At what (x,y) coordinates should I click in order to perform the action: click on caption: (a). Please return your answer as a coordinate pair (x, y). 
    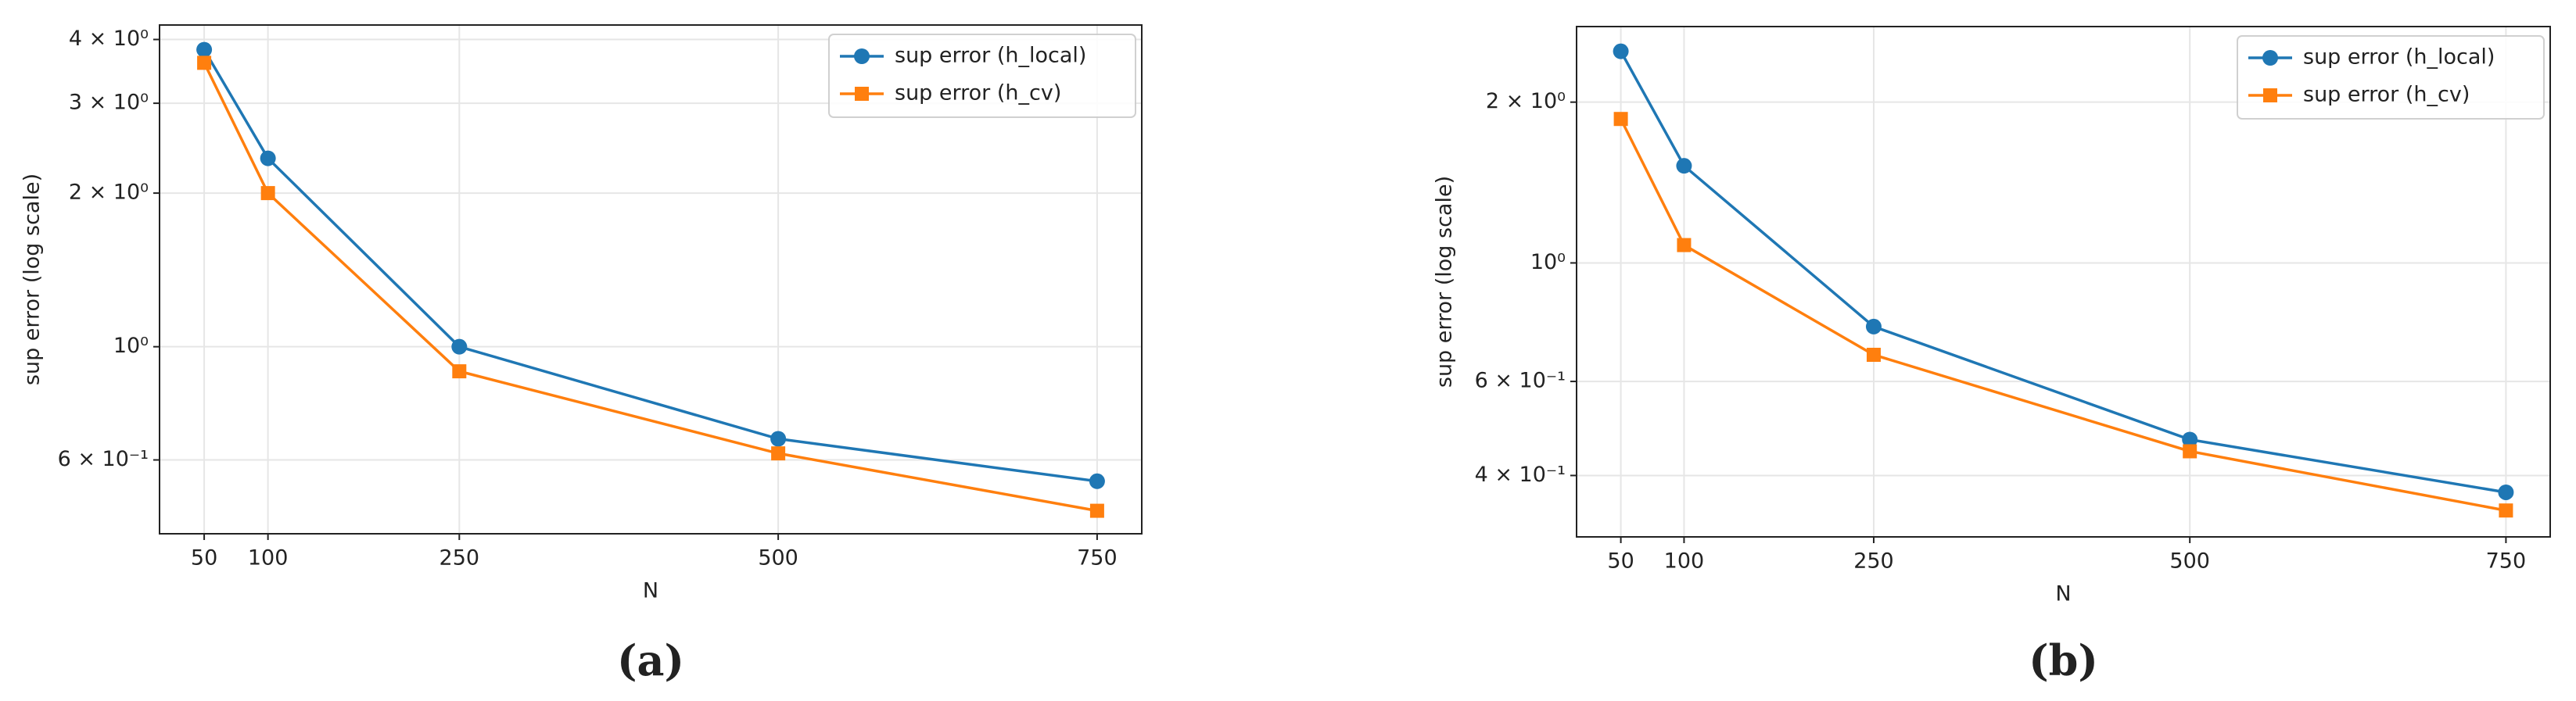
    Looking at the image, I should click on (650, 660).